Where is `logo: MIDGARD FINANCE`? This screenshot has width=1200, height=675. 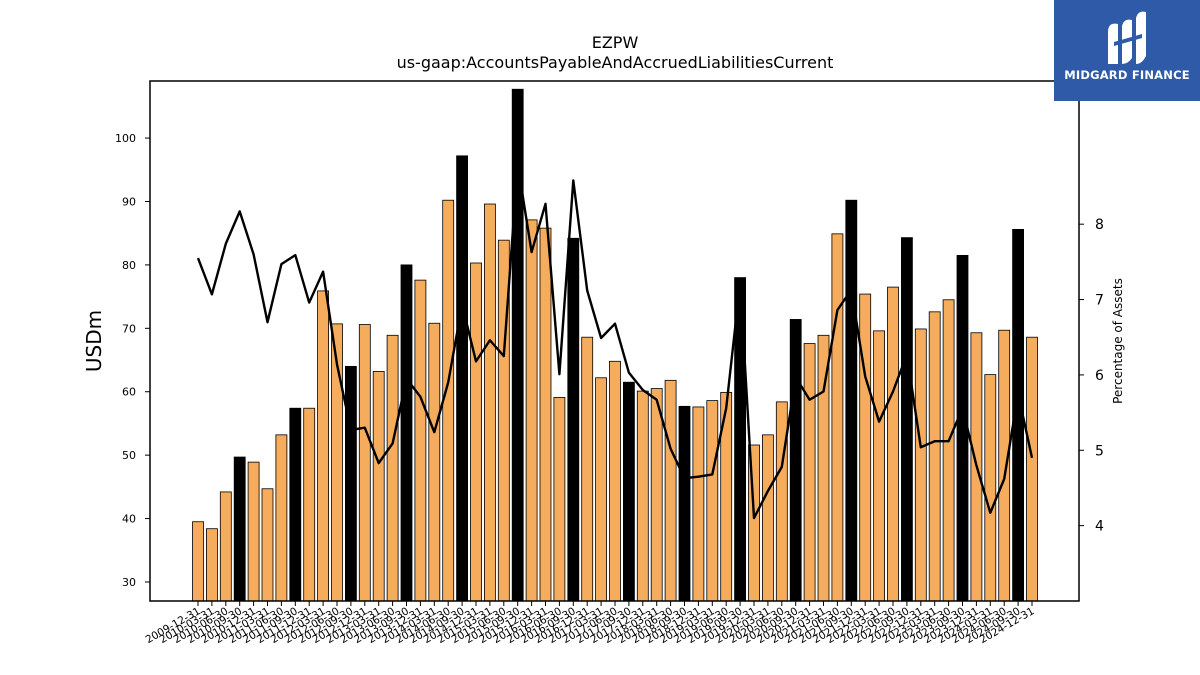
logo: MIDGARD FINANCE is located at coordinates (1127, 50).